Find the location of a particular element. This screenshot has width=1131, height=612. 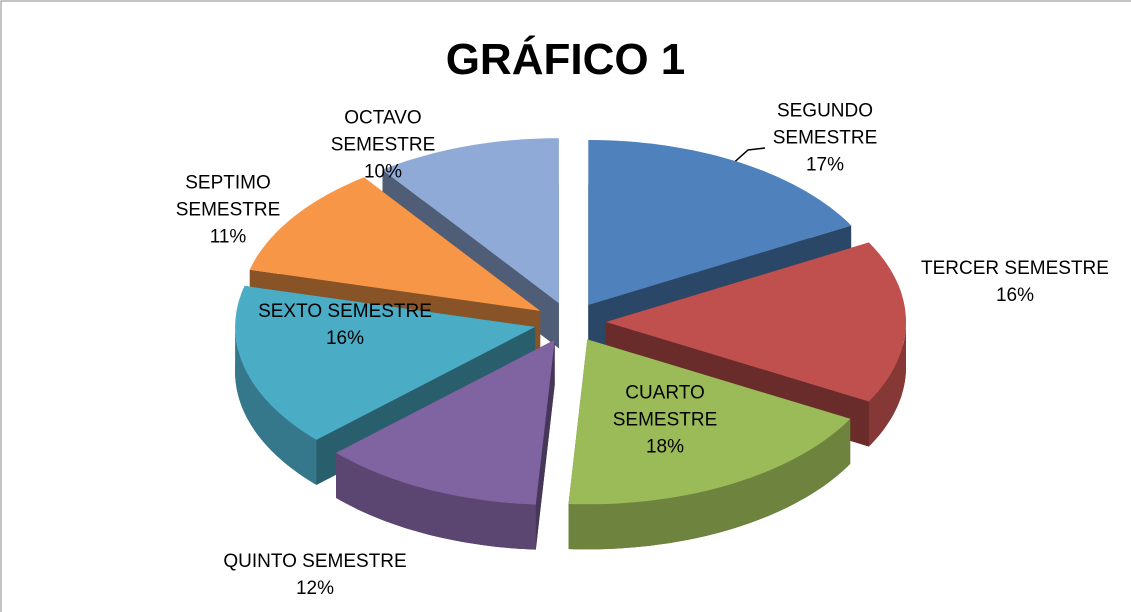

value-label: 17% is located at coordinates (825, 165).